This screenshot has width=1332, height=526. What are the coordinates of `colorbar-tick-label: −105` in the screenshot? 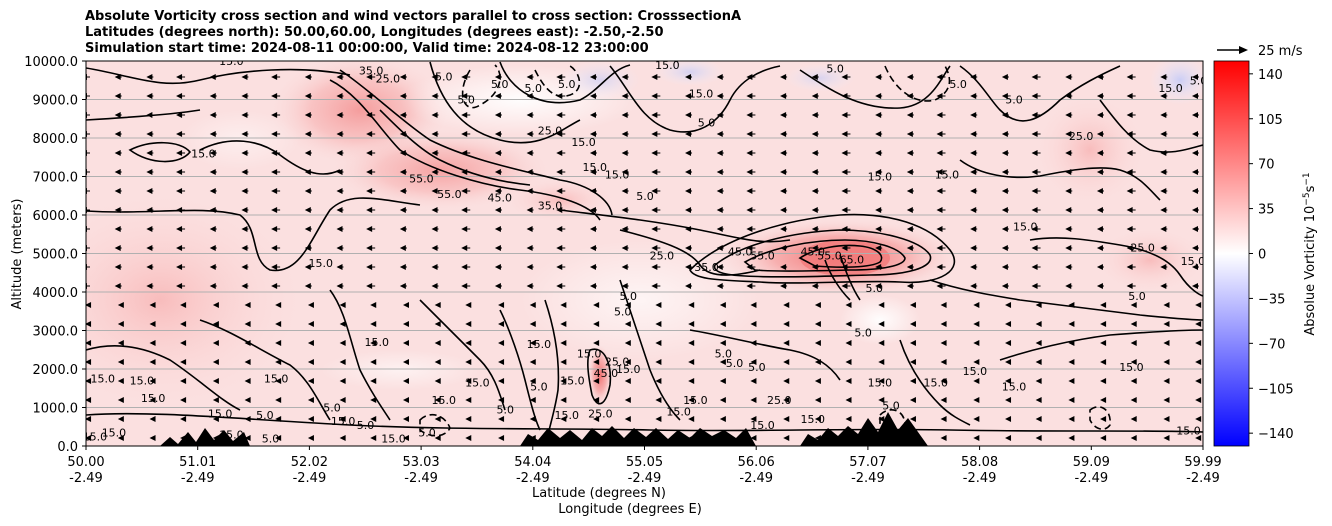 It's located at (1276, 389).